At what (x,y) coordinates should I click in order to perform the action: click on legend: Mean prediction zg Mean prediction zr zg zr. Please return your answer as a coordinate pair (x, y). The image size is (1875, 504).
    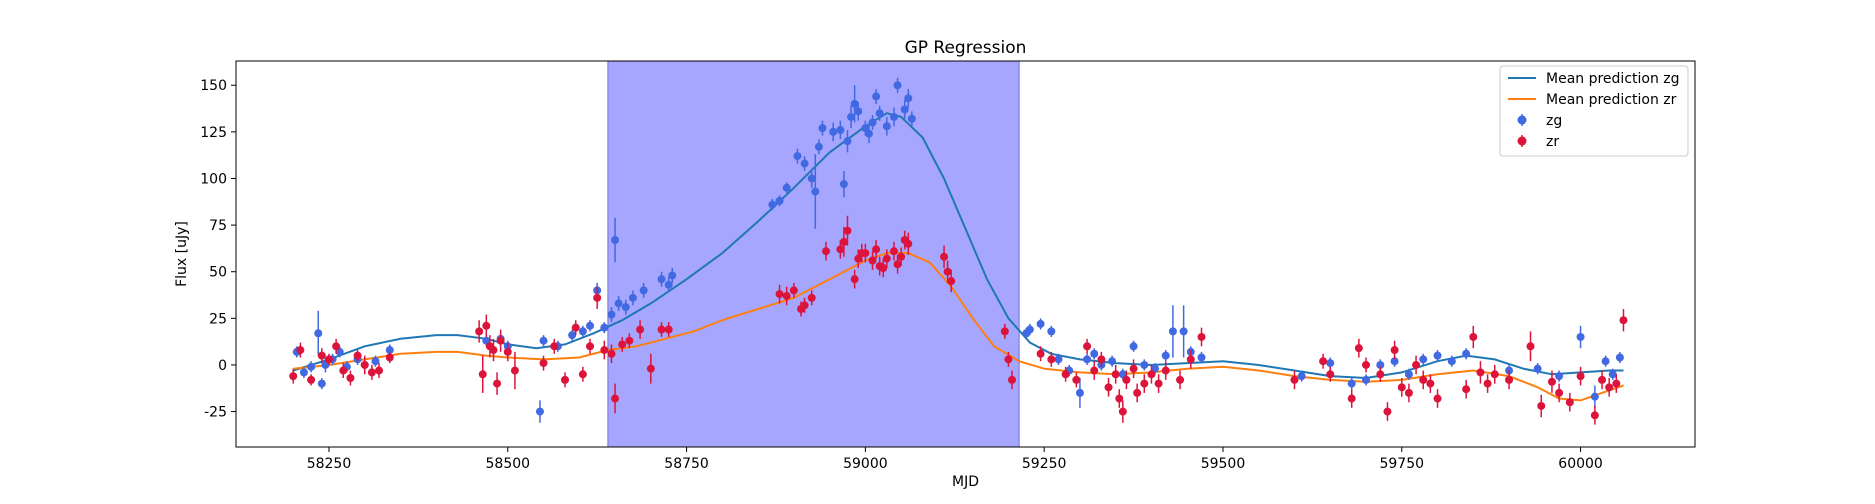
    Looking at the image, I should click on (1594, 111).